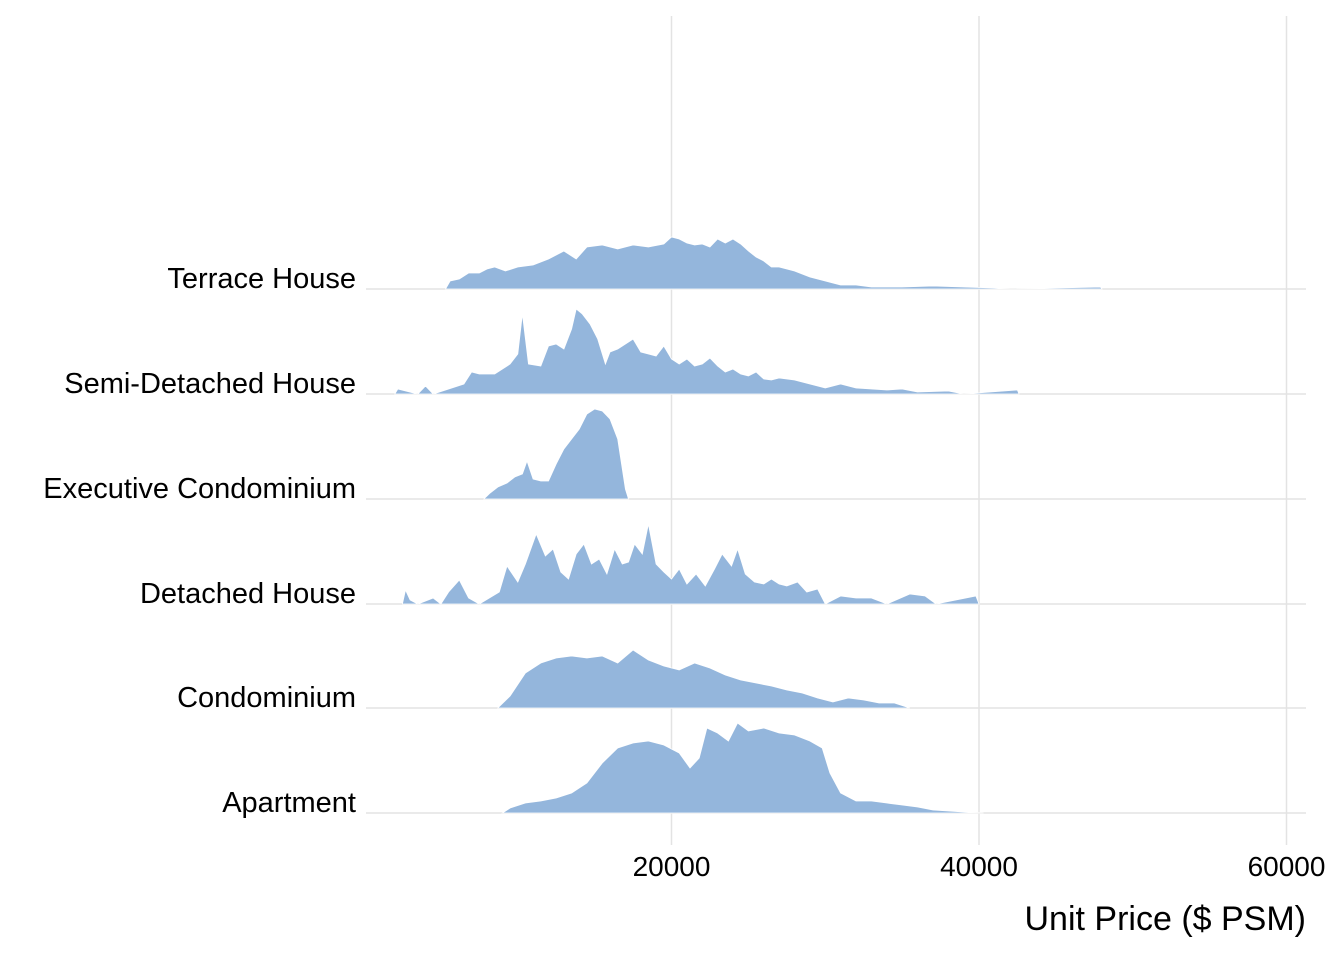  I want to click on x-tick-label: 40000, so click(979, 866).